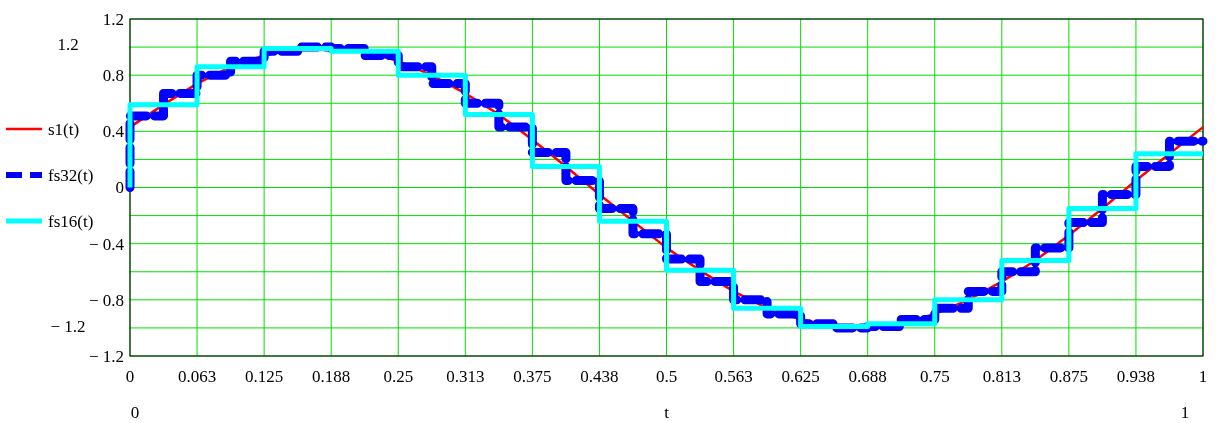 This screenshot has height=423, width=1221. What do you see at coordinates (64, 129) in the screenshot?
I see `legend-label: s1(t)` at bounding box center [64, 129].